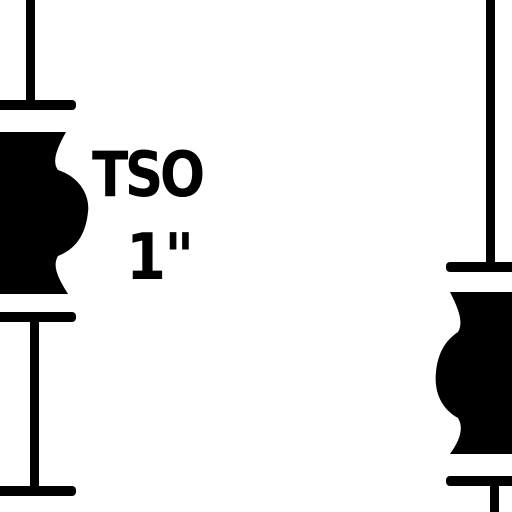  I want to click on flange-right-top, so click(479, 267).